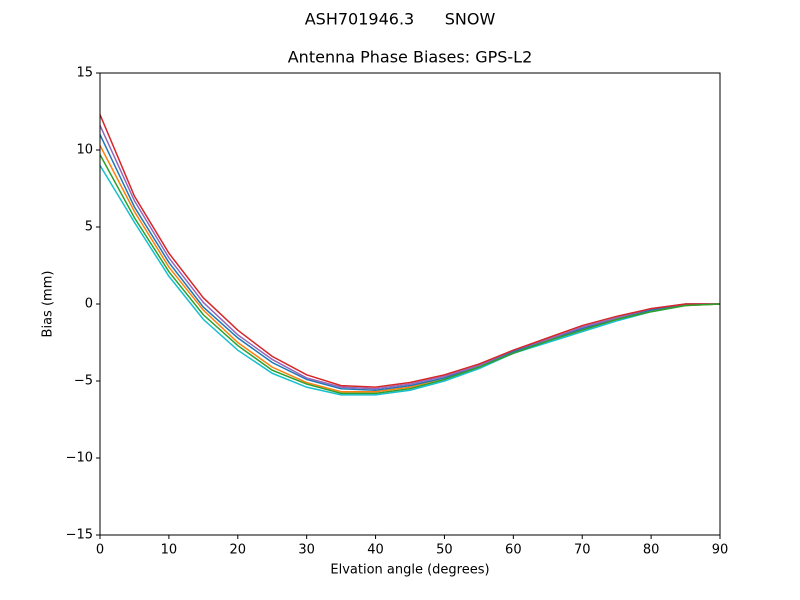  Describe the element at coordinates (582, 550) in the screenshot. I see `x-tick-label: 70` at that location.